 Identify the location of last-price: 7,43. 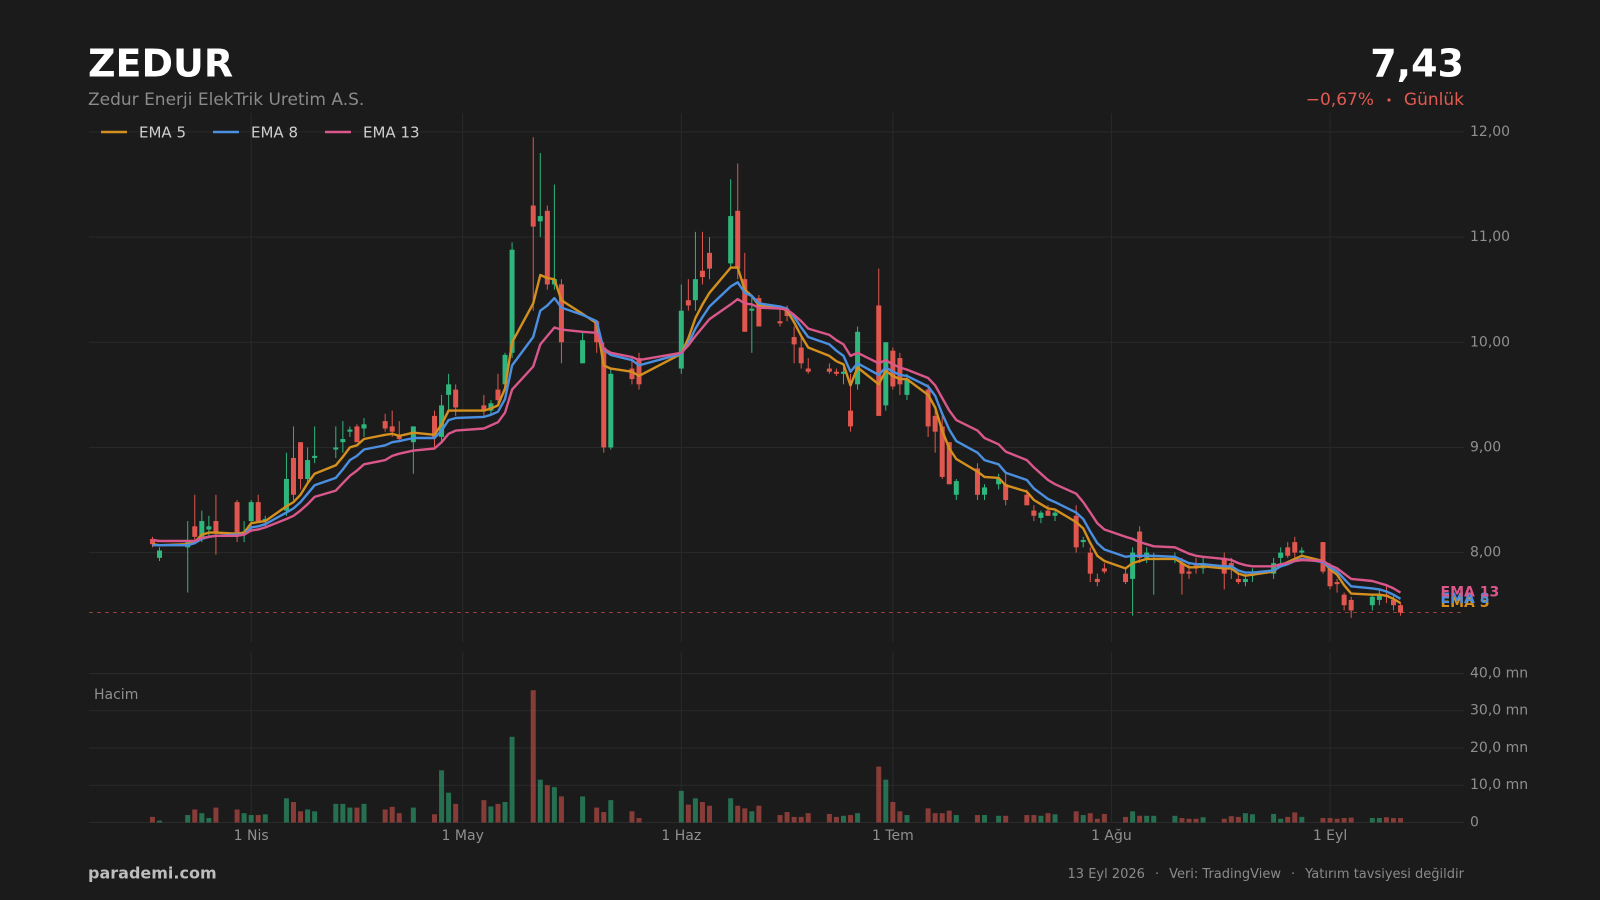
(1417, 64).